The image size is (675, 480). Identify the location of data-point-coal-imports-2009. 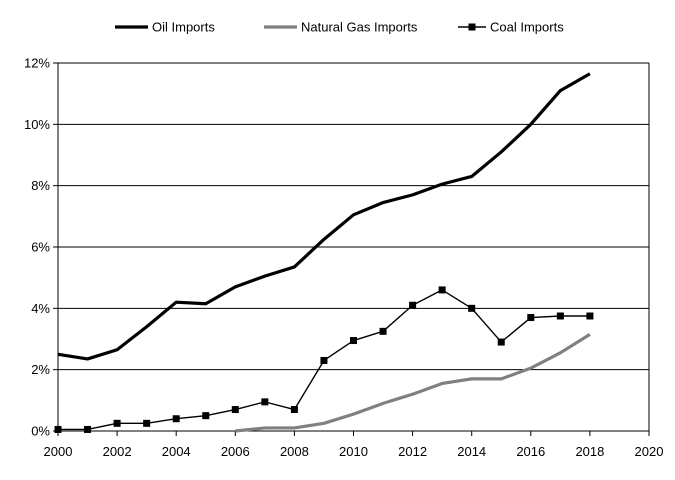
(324, 360).